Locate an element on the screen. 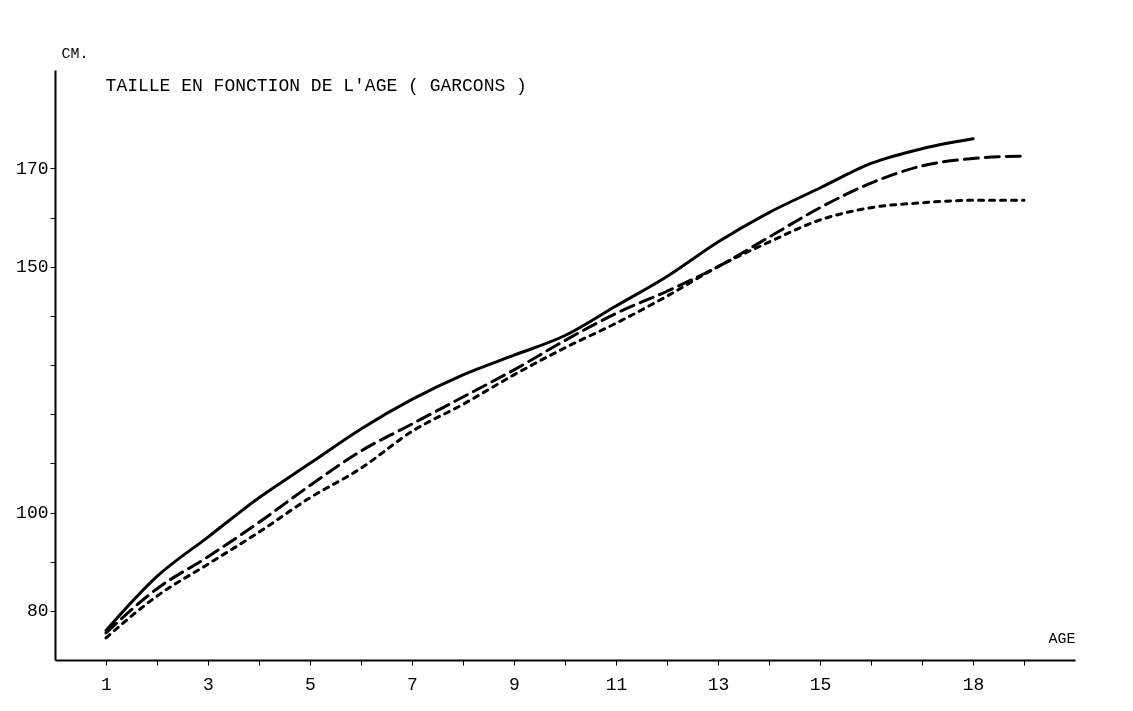  x-tick-label: 18 is located at coordinates (973, 684).